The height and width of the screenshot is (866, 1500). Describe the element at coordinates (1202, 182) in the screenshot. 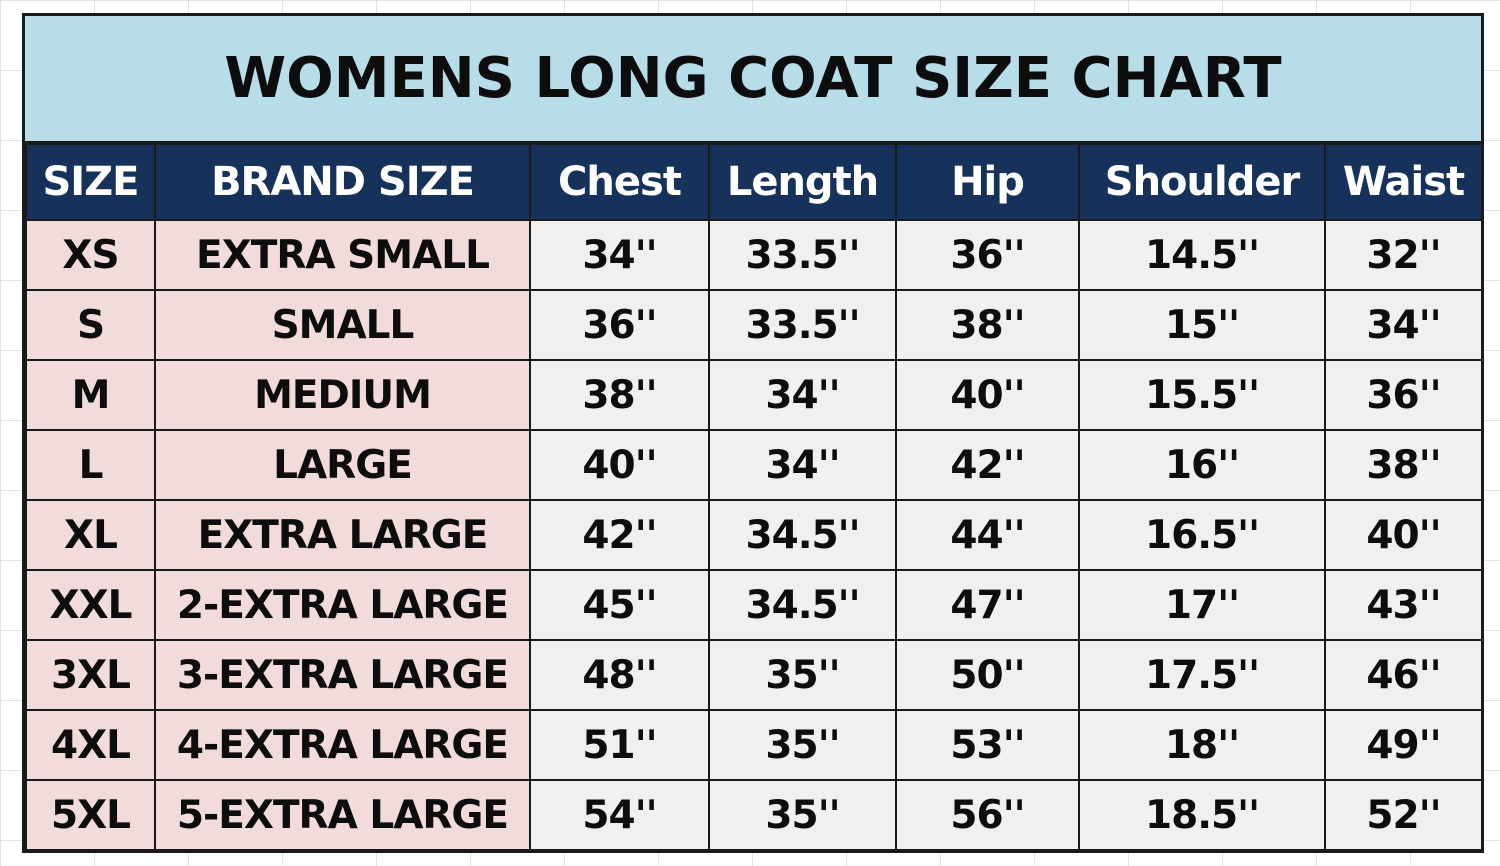

I see `header-shoulder: Shoulder` at that location.